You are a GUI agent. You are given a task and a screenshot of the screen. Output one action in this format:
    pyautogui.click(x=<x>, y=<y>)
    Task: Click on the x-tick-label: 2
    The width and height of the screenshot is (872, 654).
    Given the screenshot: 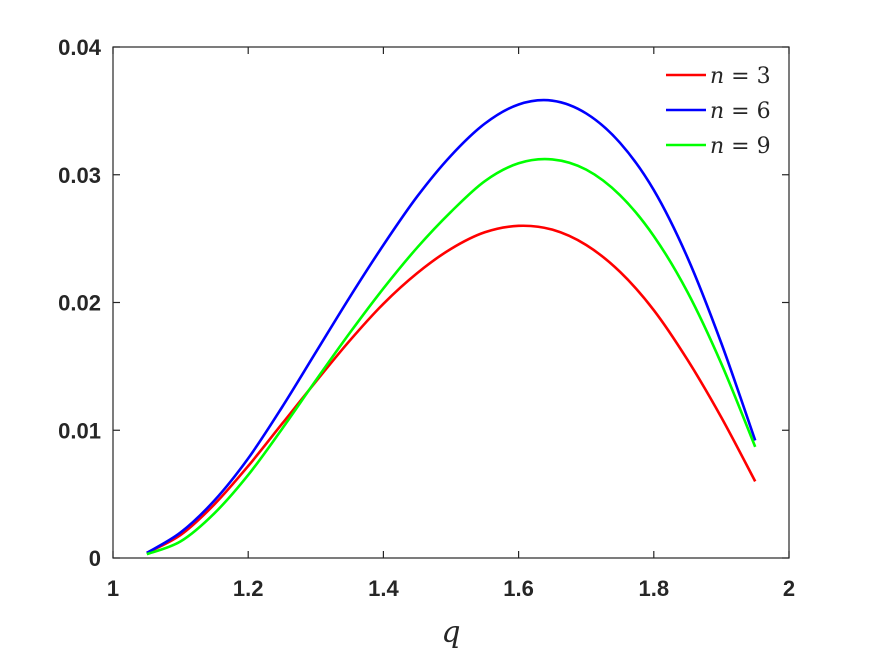 What is the action you would take?
    pyautogui.click(x=789, y=588)
    